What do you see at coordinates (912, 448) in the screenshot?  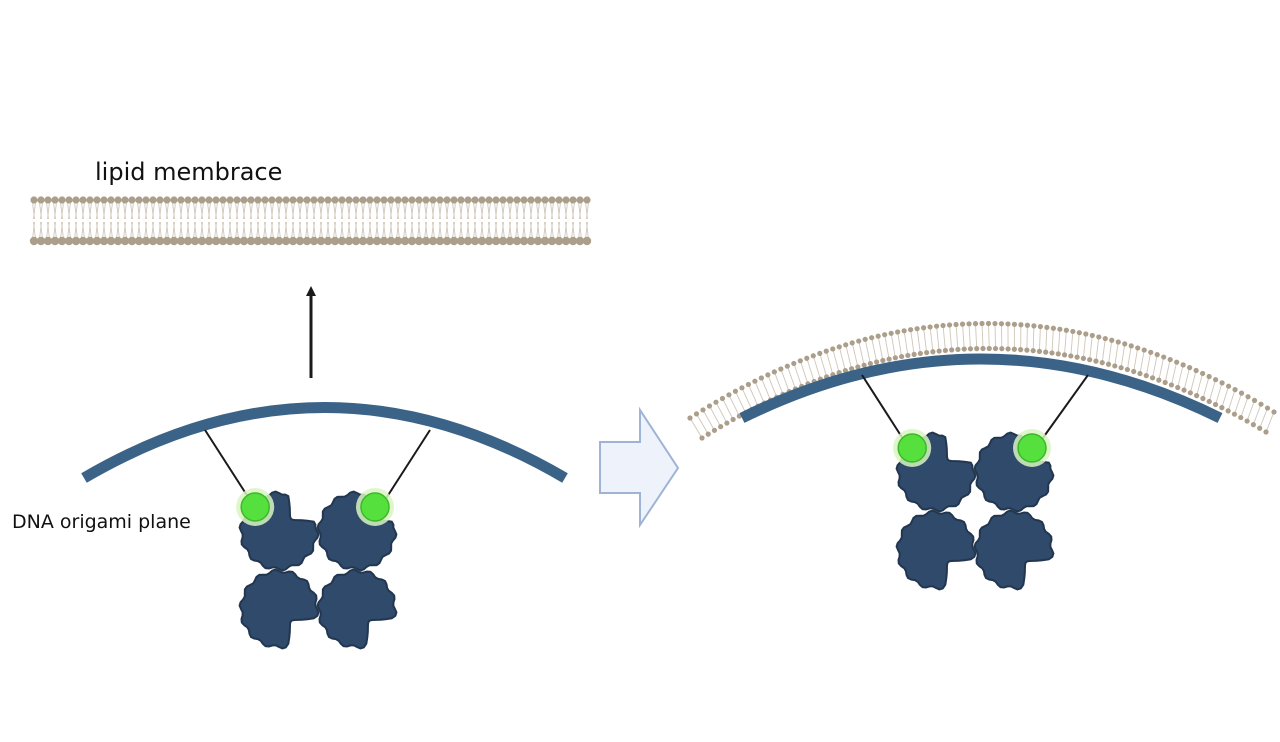 I see `fluorophore` at bounding box center [912, 448].